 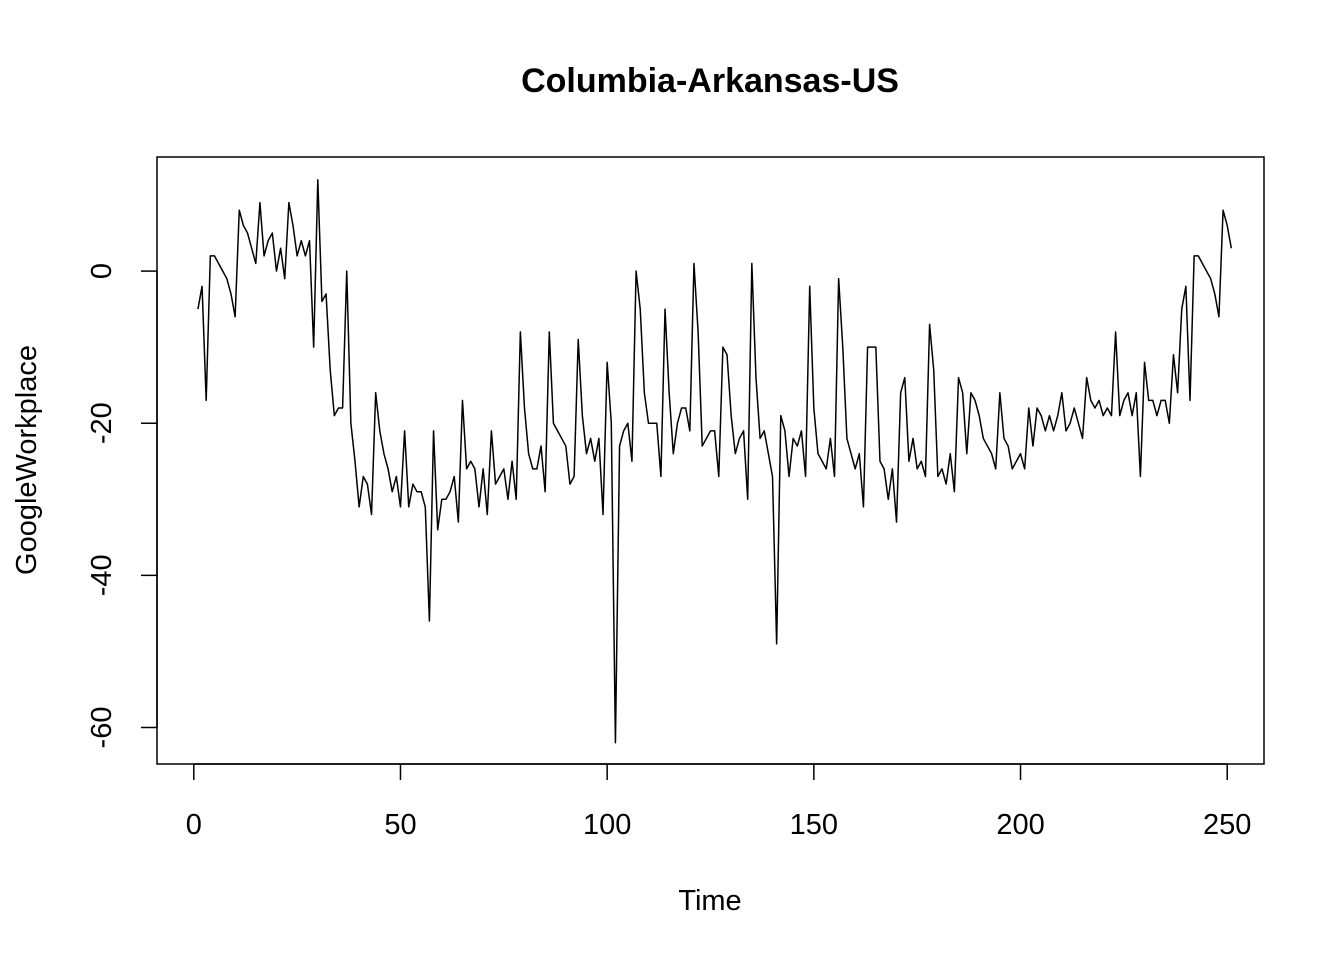 I want to click on x-tick-label: 250, so click(x=1227, y=825).